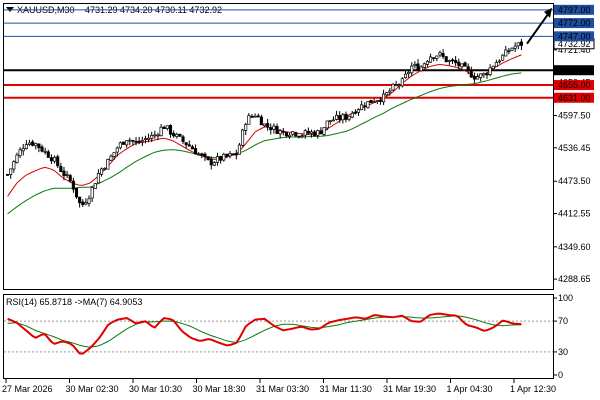 Image resolution: width=600 pixels, height=400 pixels. I want to click on time-label: 30 Mar 02:30, so click(92, 389).